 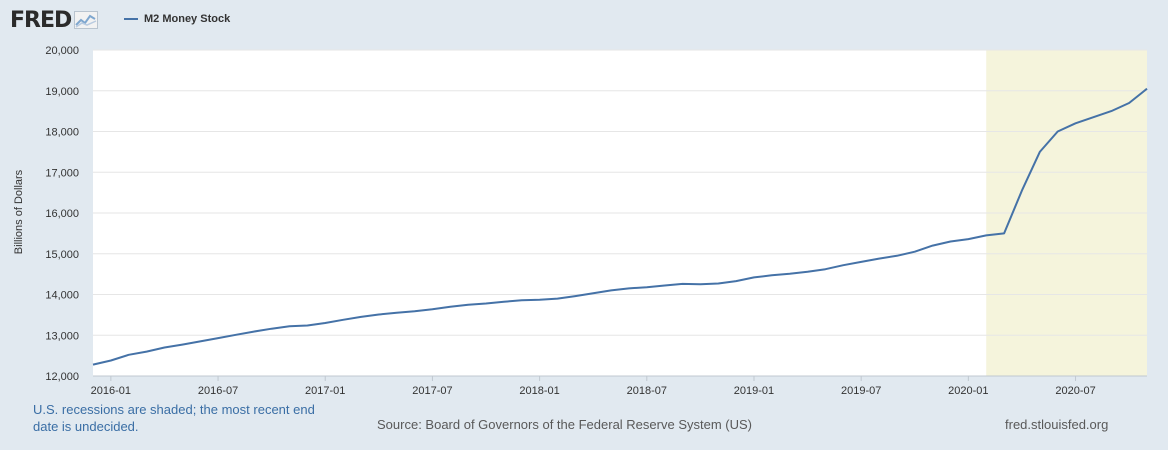 What do you see at coordinates (62, 133) in the screenshot?
I see `y-tick-label: 18,000` at bounding box center [62, 133].